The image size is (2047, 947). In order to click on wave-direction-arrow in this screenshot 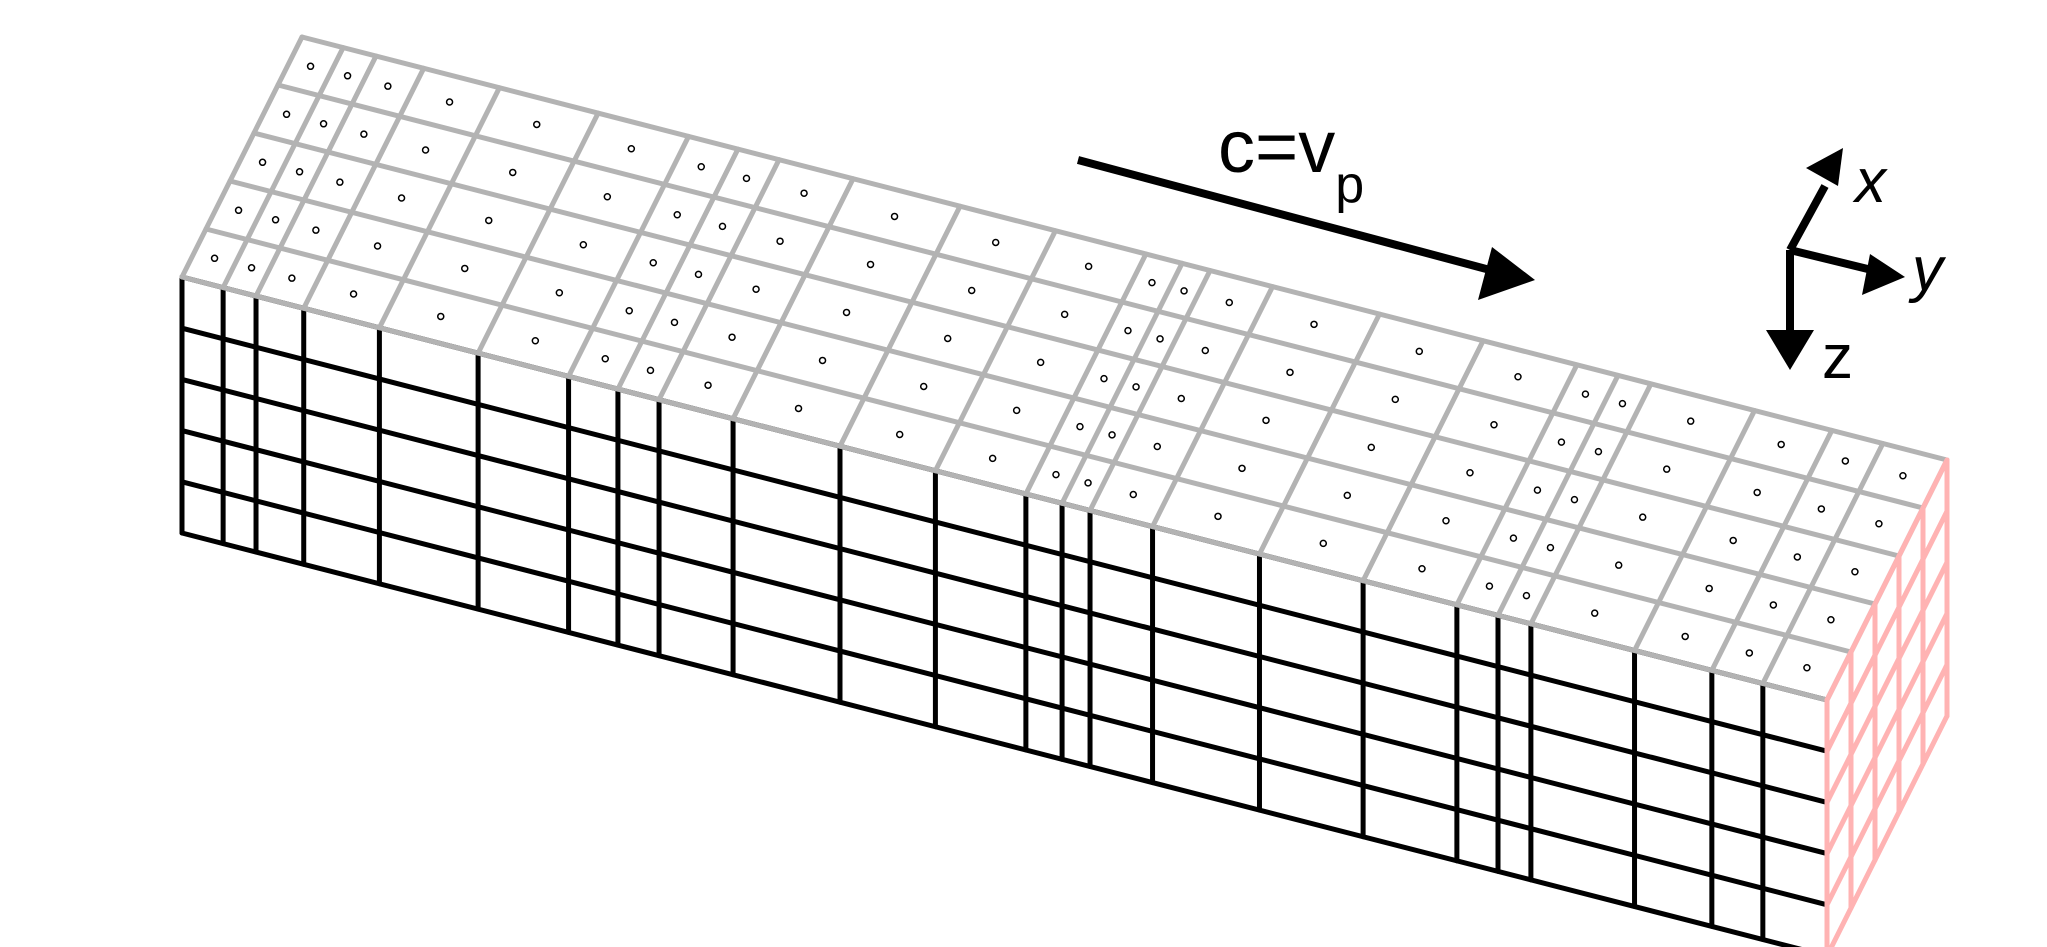, I will do `click(1305, 228)`.